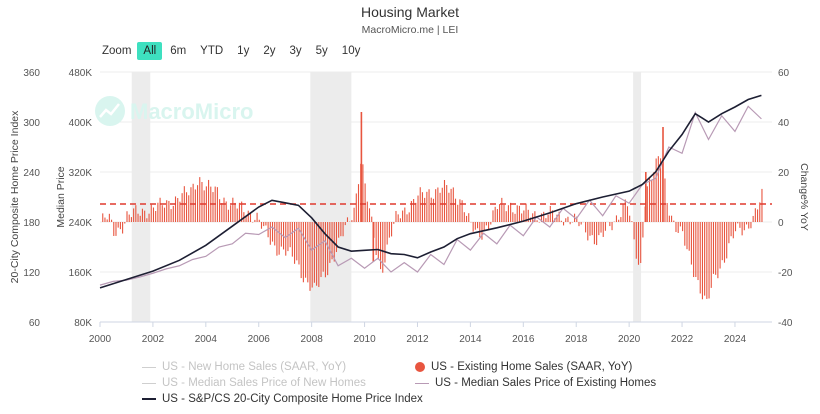 This screenshot has width=820, height=414. Describe the element at coordinates (523, 367) in the screenshot. I see `legend-item-existing-home-sales: US - Existing Home Sales (SAAR, YoY)` at that location.